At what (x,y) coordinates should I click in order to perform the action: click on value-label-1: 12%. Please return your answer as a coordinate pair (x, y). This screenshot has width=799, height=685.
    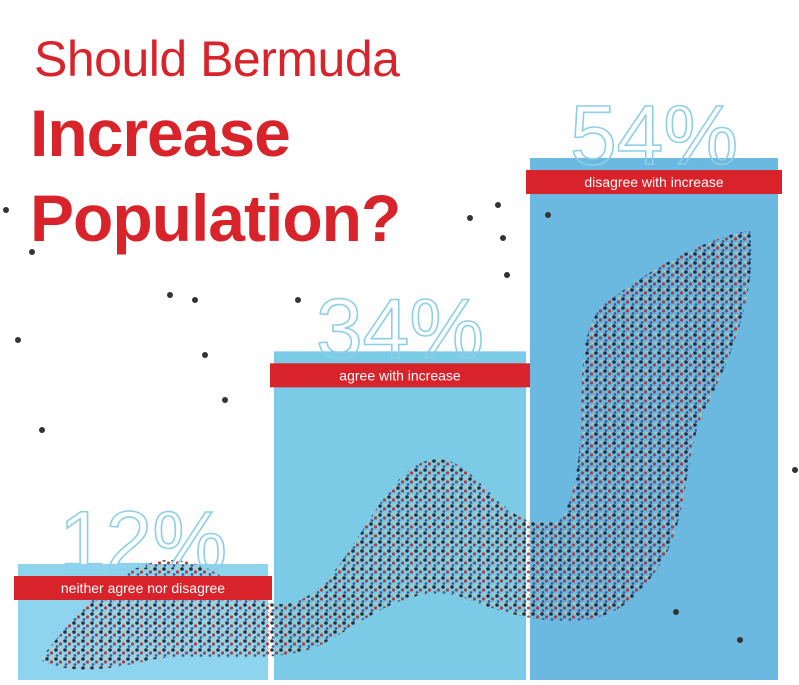
    Looking at the image, I should click on (143, 541).